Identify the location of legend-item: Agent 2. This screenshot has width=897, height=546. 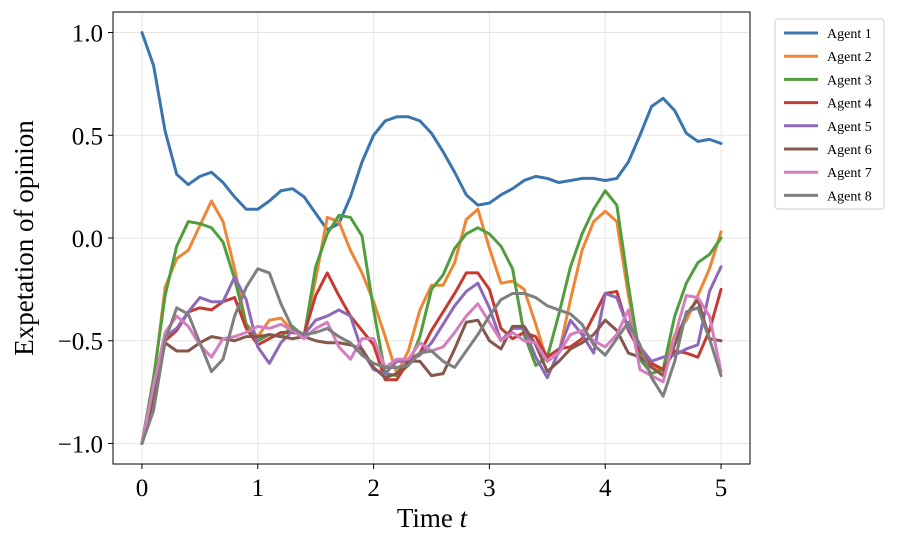
(828, 57).